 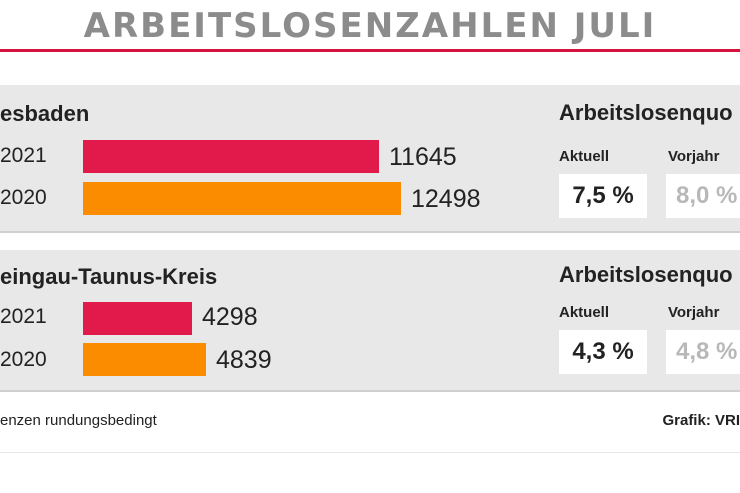 I want to click on previous-rate: 8,0 %, so click(x=703, y=196).